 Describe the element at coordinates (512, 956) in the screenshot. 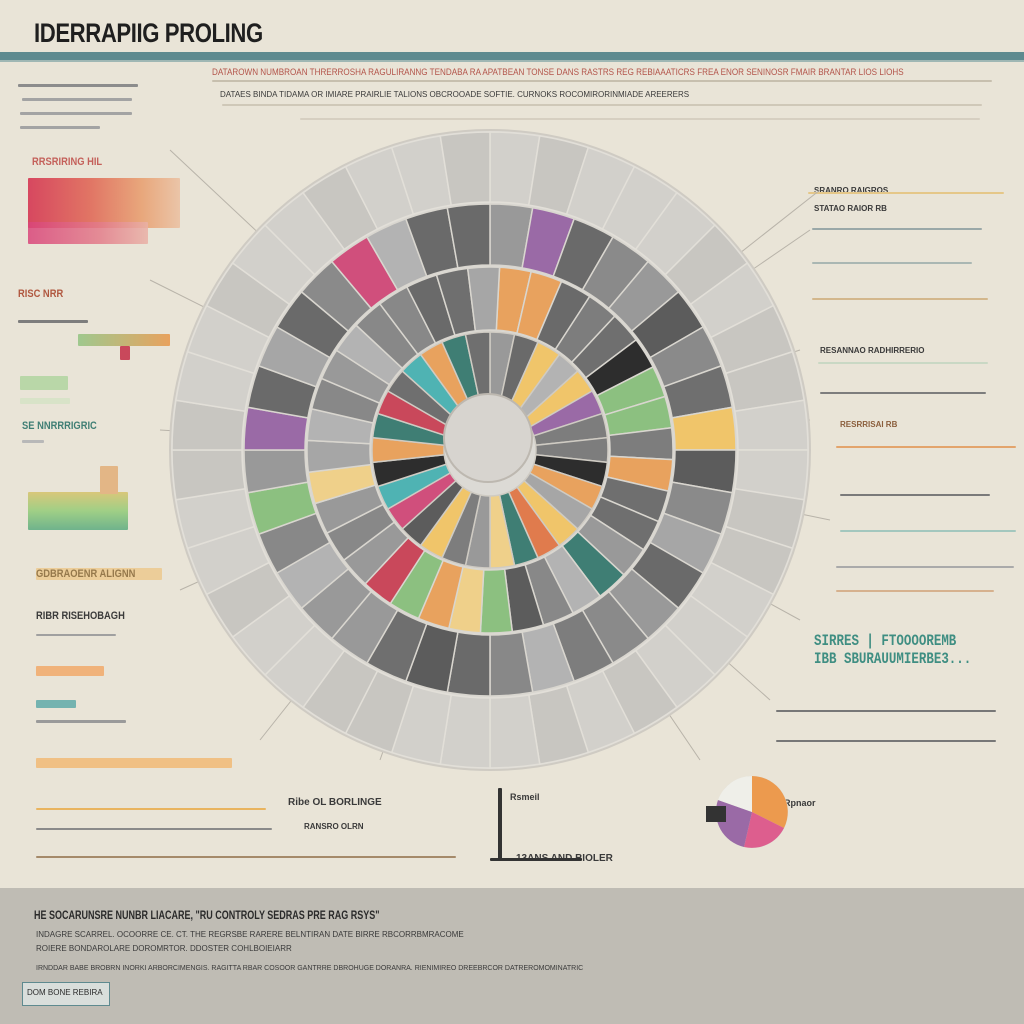

I see `footer-band` at that location.